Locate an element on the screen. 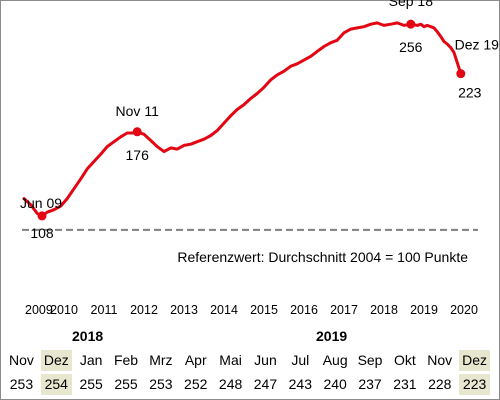  month-value: 237 is located at coordinates (370, 384).